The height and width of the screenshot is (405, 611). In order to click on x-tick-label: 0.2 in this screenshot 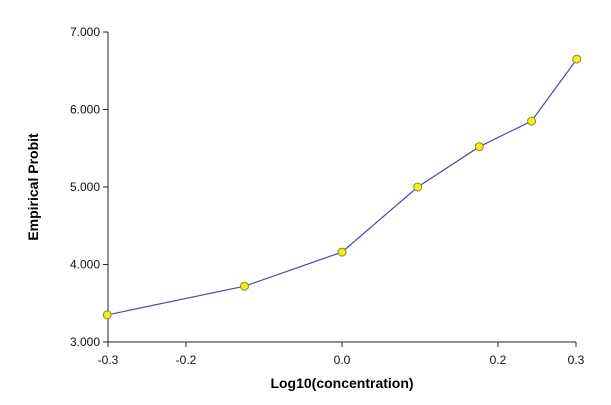, I will do `click(498, 360)`.